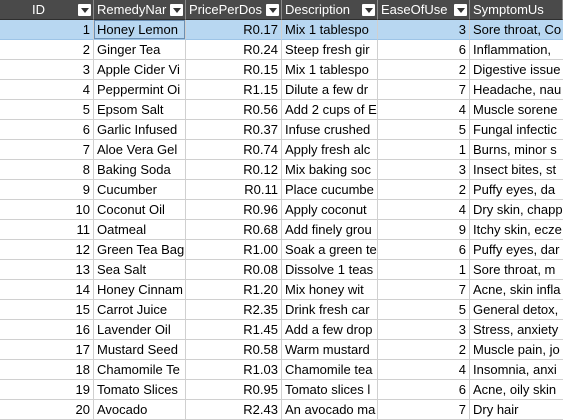 The height and width of the screenshot is (420, 563). What do you see at coordinates (234, 130) in the screenshot?
I see `cell-price-per-dose: R0.37` at bounding box center [234, 130].